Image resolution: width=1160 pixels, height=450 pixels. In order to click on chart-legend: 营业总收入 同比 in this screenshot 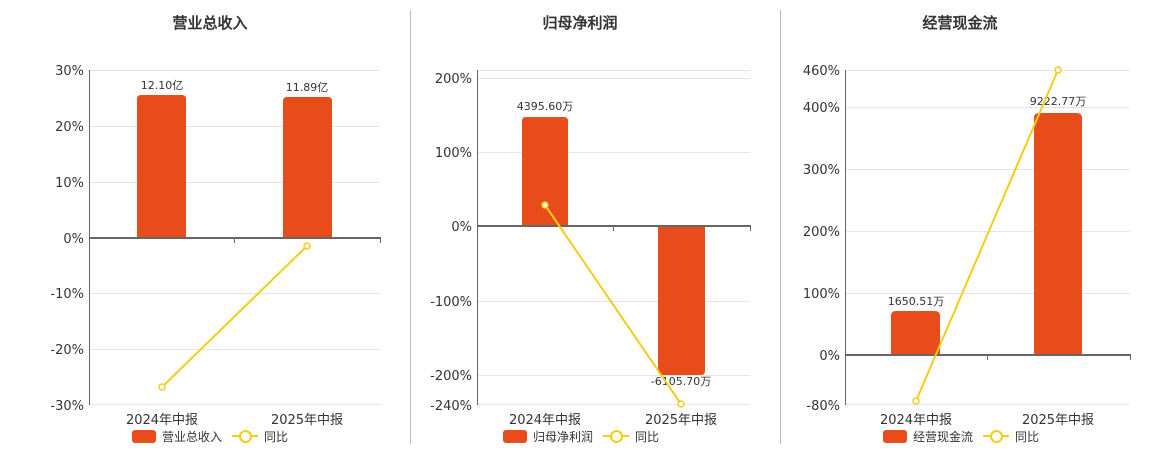, I will do `click(210, 436)`.